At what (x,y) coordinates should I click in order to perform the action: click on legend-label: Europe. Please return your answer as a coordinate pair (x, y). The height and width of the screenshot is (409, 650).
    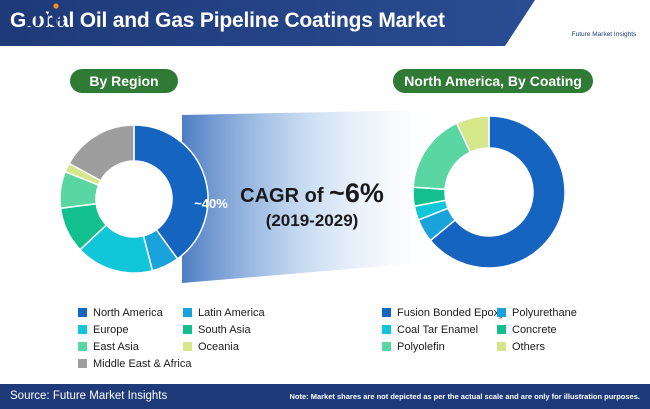
    Looking at the image, I should click on (111, 330).